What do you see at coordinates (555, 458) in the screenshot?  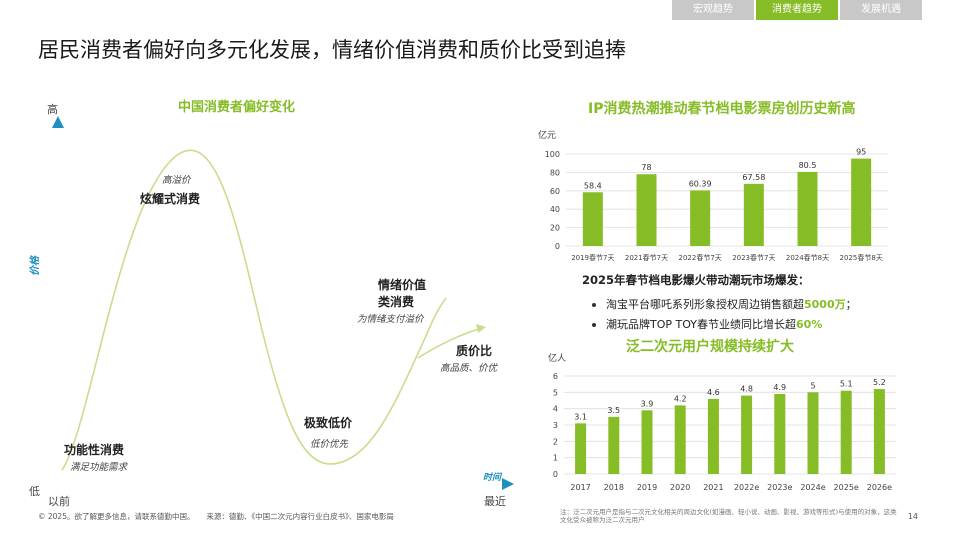 I see `y-tick-label: 1` at bounding box center [555, 458].